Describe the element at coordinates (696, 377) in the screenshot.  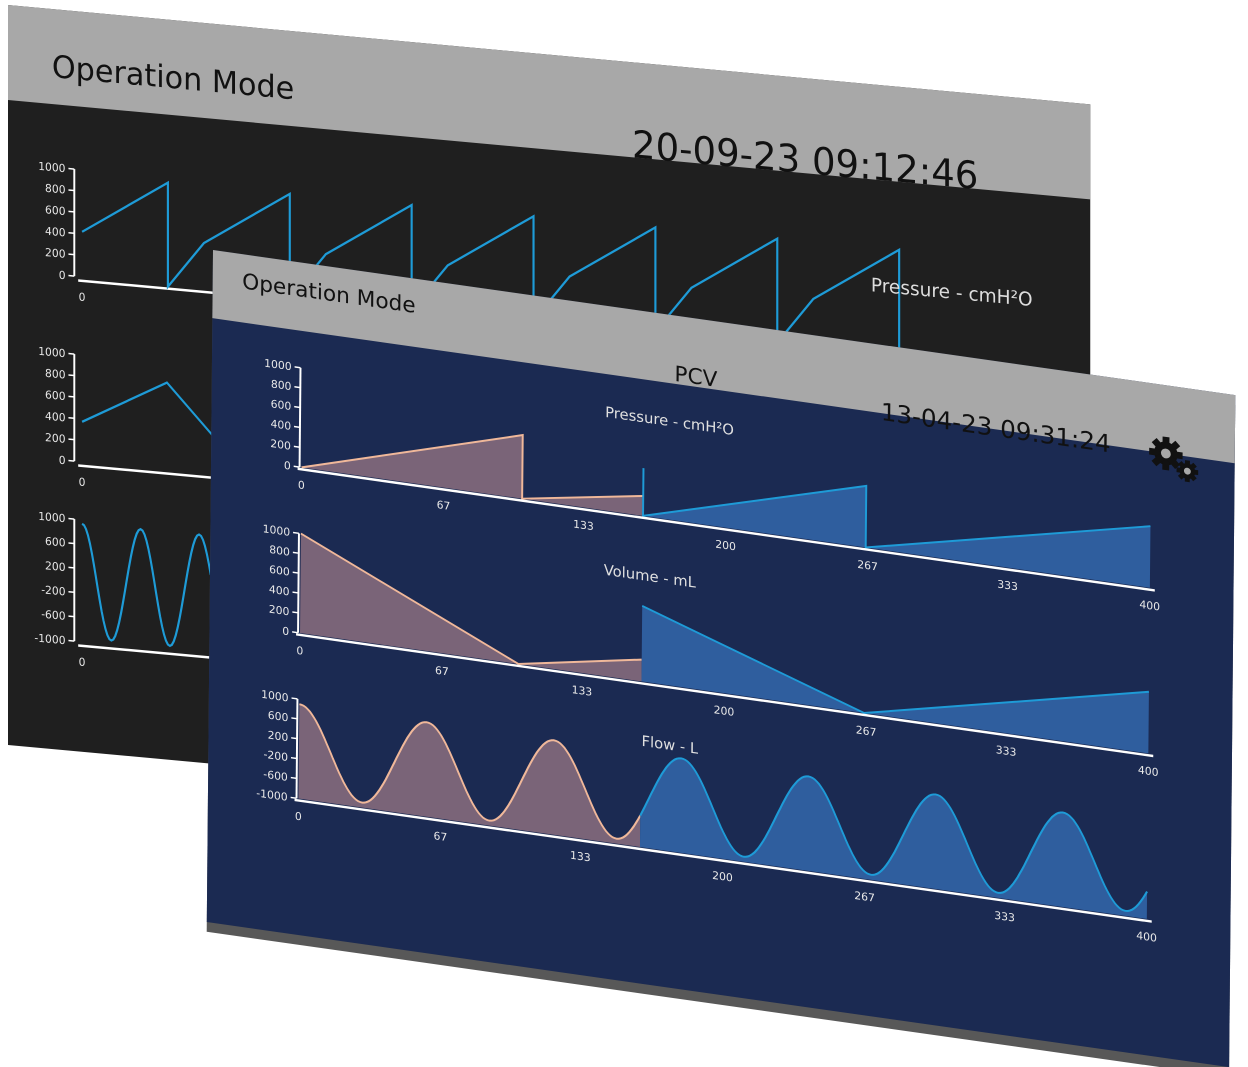
I see `mode-label: PCV` at that location.